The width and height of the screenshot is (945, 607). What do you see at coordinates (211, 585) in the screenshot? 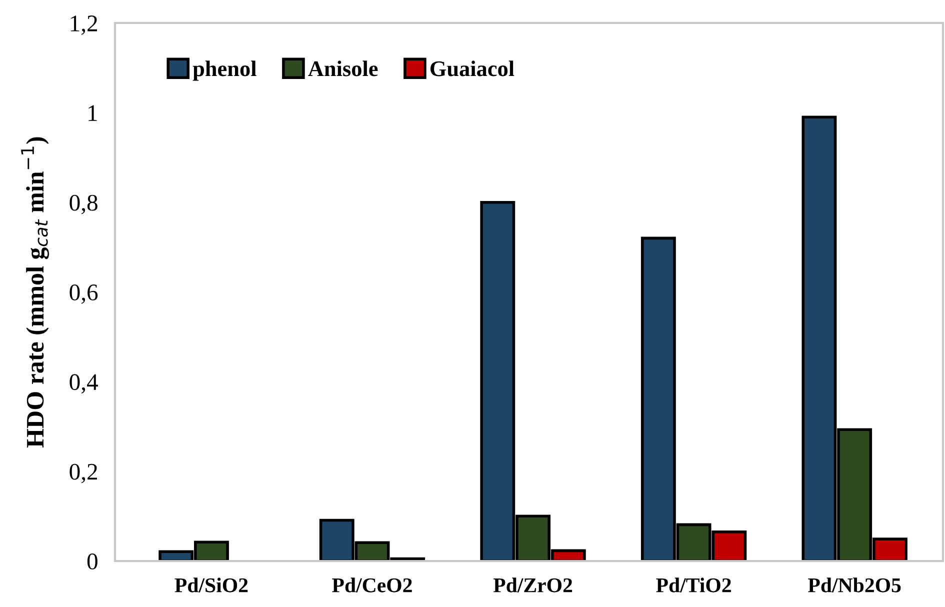
I see `x-tick-label: Pd/SiO2` at bounding box center [211, 585].